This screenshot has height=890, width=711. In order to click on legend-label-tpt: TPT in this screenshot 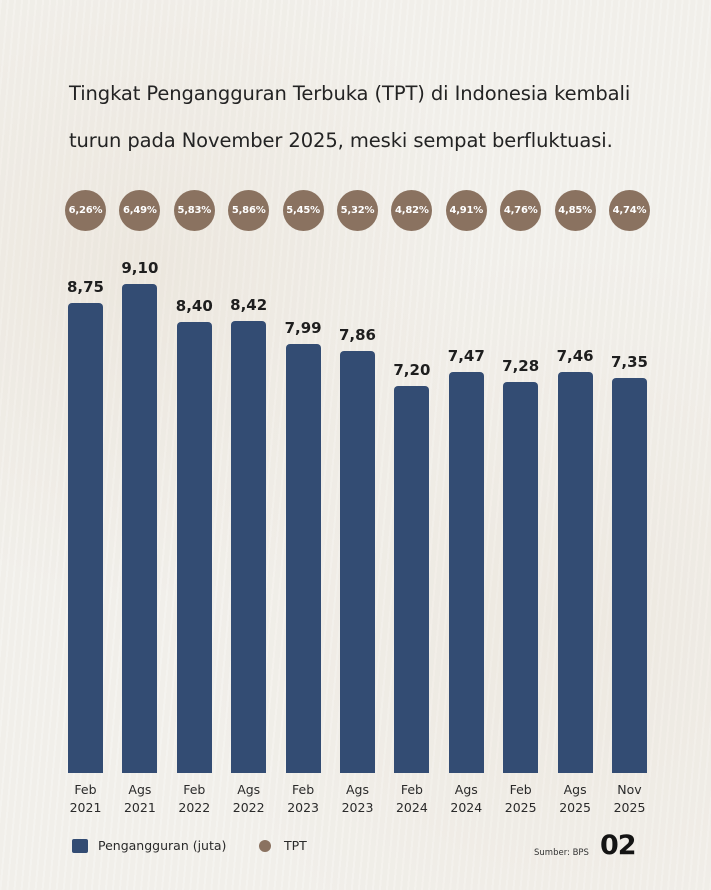, I will do `click(295, 845)`.